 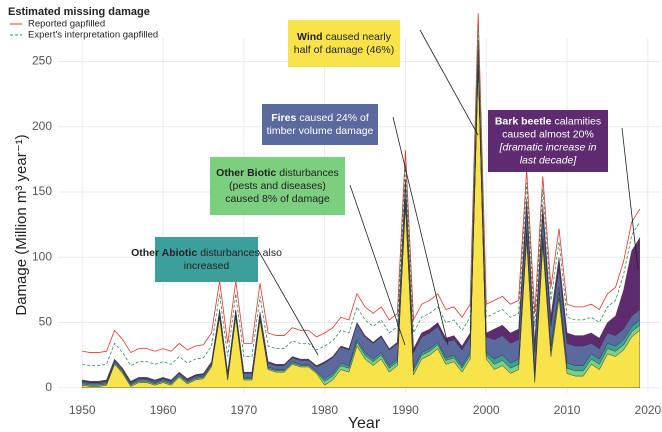 What do you see at coordinates (567, 410) in the screenshot?
I see `x-tick-label: 2010` at bounding box center [567, 410].